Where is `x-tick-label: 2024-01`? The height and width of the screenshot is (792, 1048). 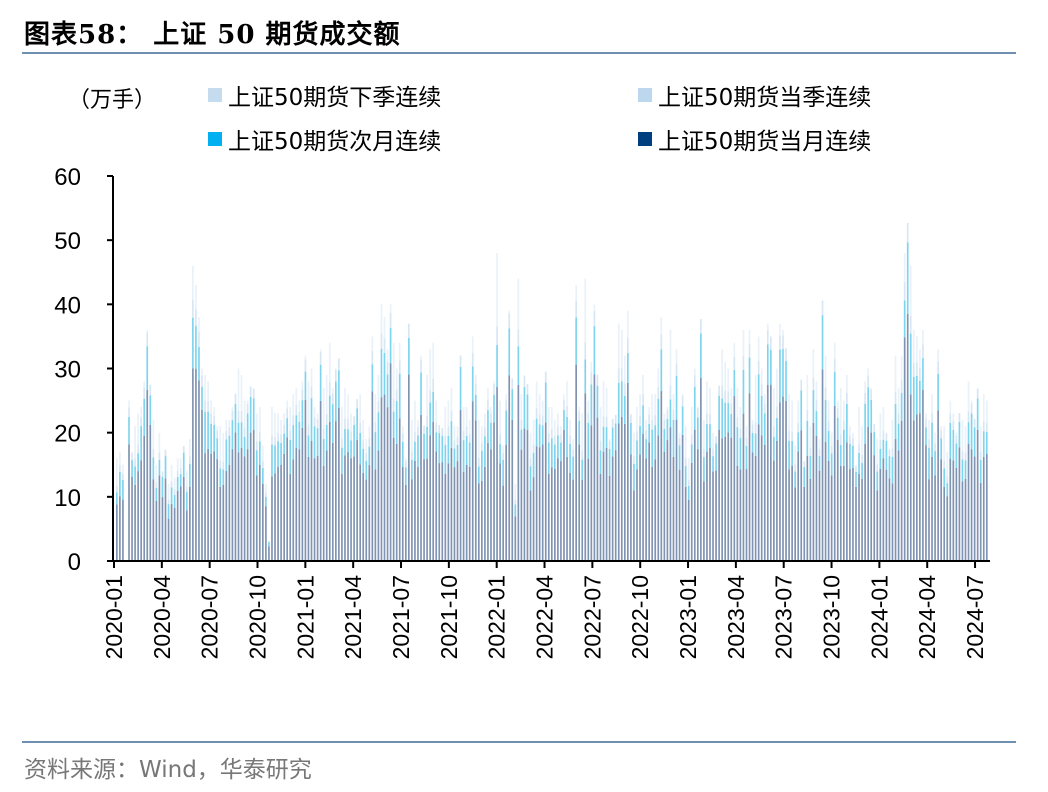 x-tick-label: 2024-01 is located at coordinates (879, 617).